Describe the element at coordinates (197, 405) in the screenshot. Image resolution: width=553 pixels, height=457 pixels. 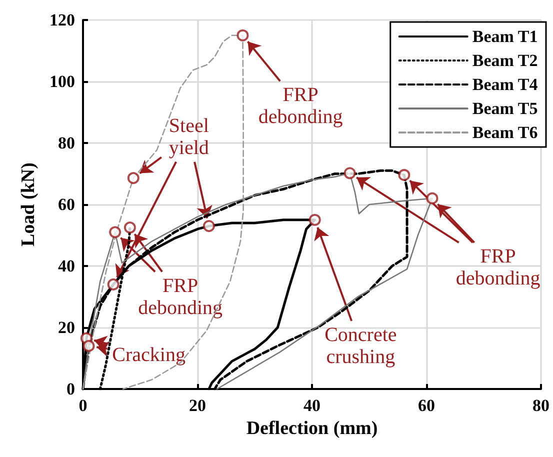
I see `x-tick-label: 20` at that location.